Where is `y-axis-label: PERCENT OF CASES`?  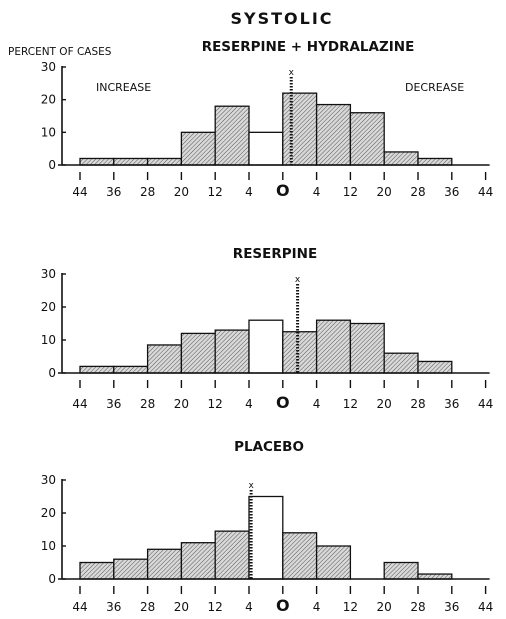
y-axis-label: PERCENT OF CASES is located at coordinates (60, 52).